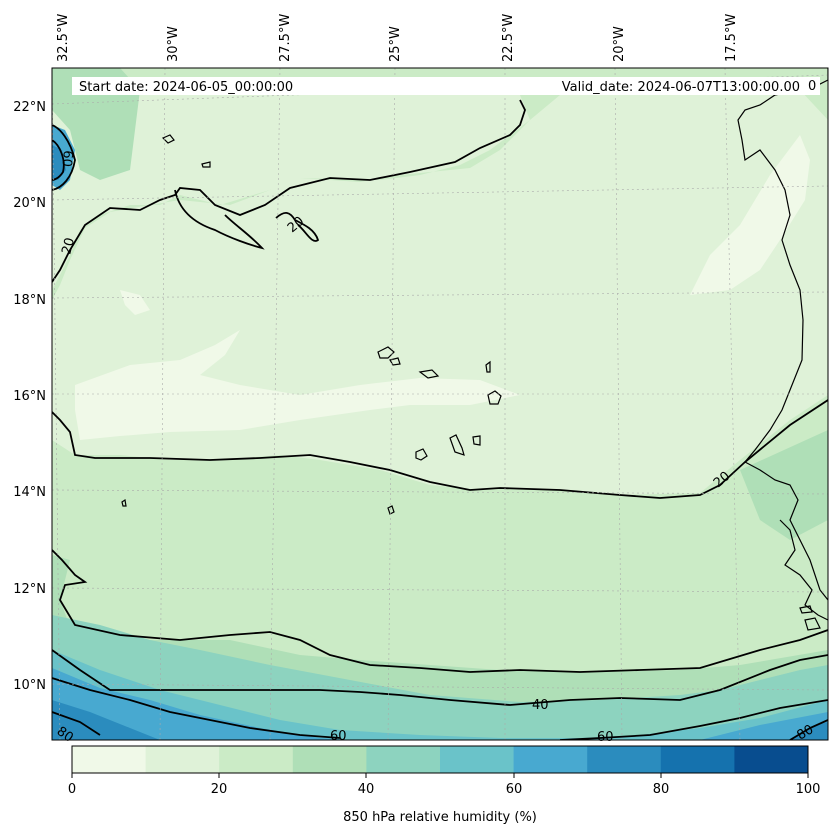  I want to click on contour-20-southwest, so click(440, 611).